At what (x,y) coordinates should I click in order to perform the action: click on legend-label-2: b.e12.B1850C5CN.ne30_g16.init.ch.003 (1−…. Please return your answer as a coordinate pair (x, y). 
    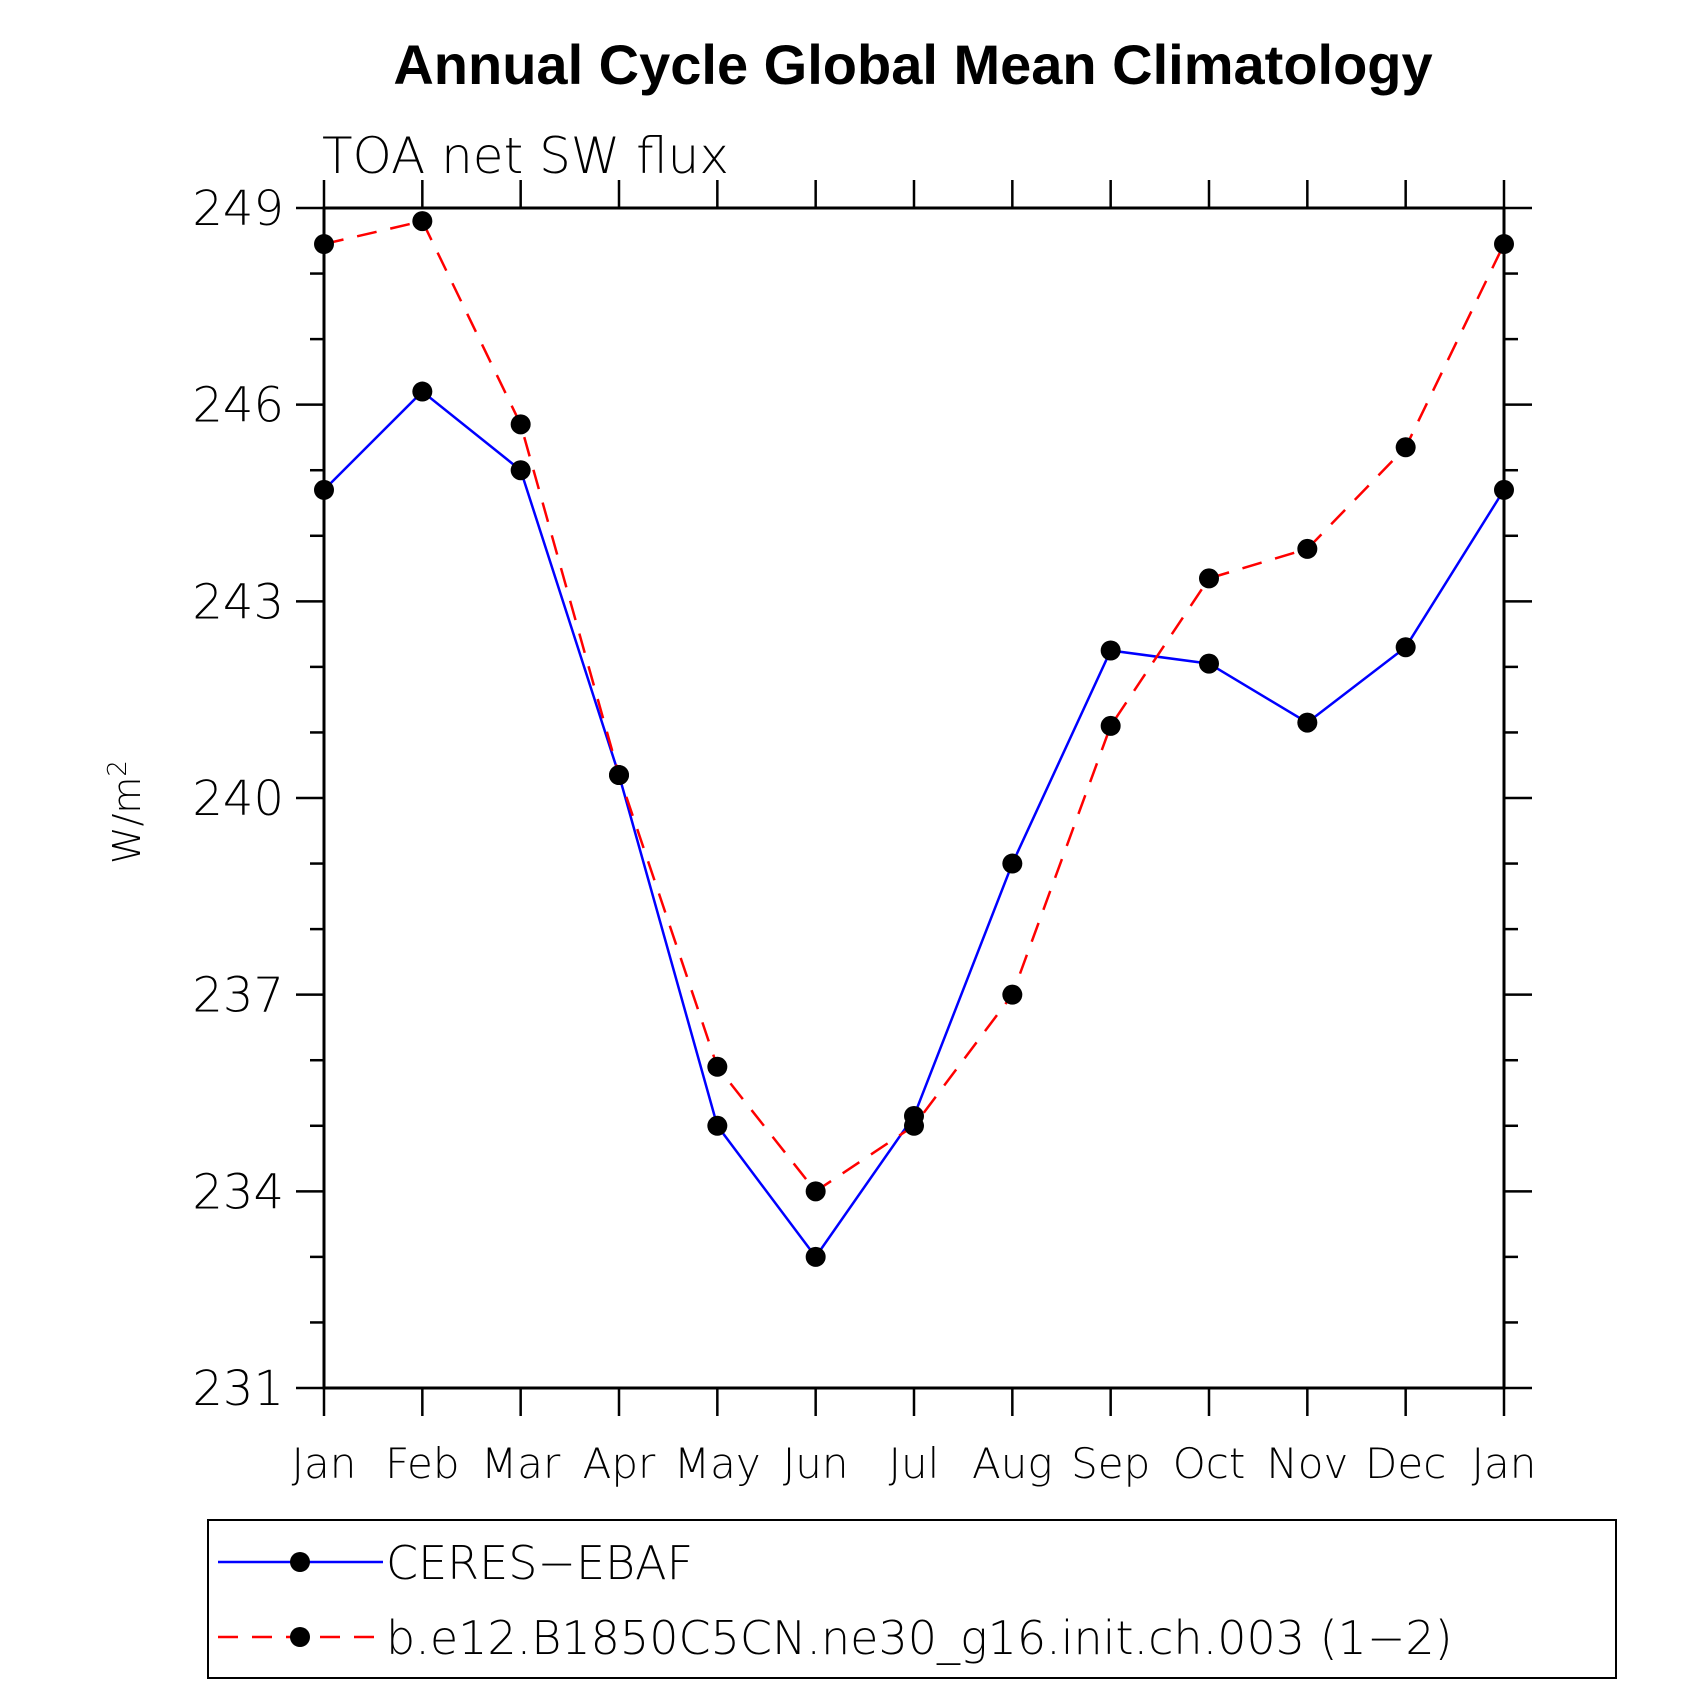
    Looking at the image, I should click on (919, 1638).